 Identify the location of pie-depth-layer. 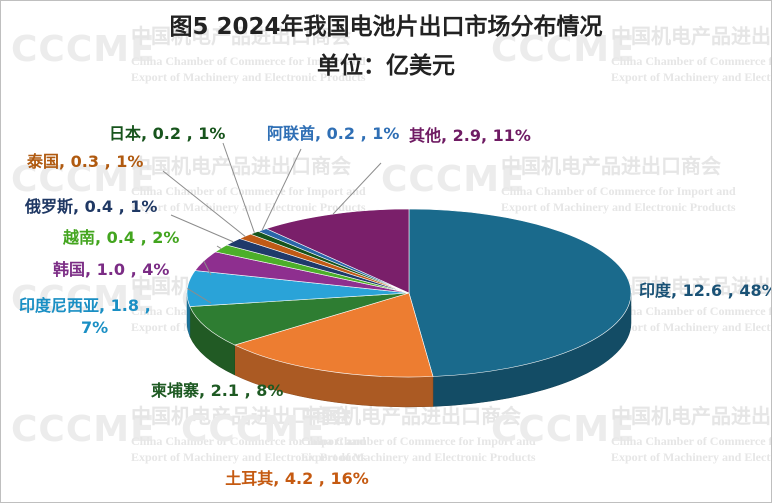
(409, 350).